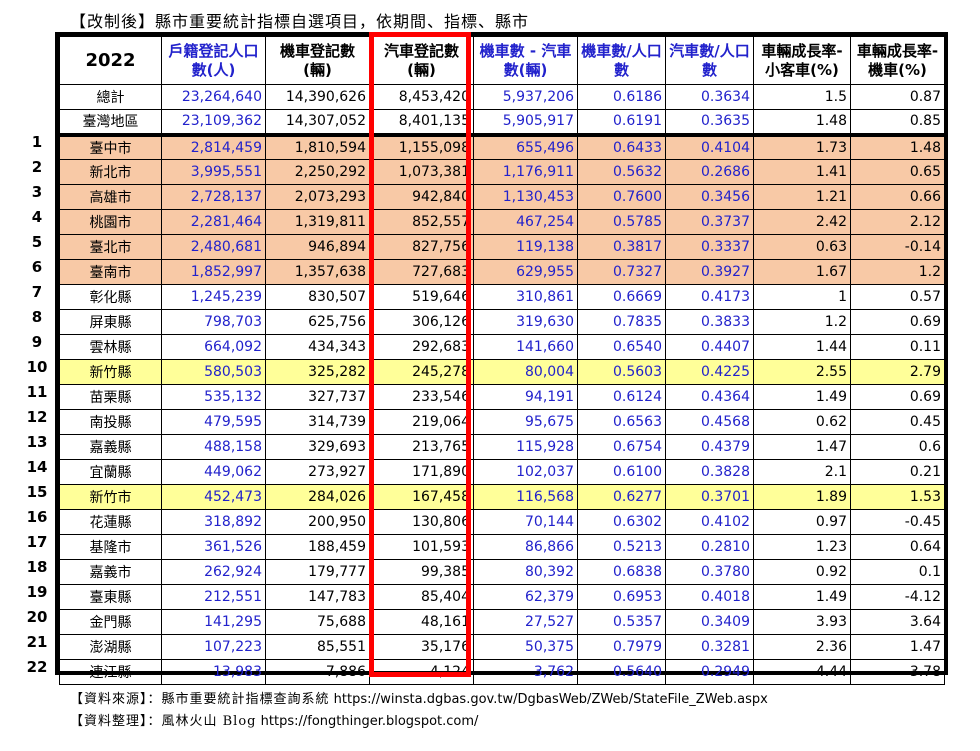 This screenshot has width=980, height=751. I want to click on rank-number: 14, so click(37, 467).